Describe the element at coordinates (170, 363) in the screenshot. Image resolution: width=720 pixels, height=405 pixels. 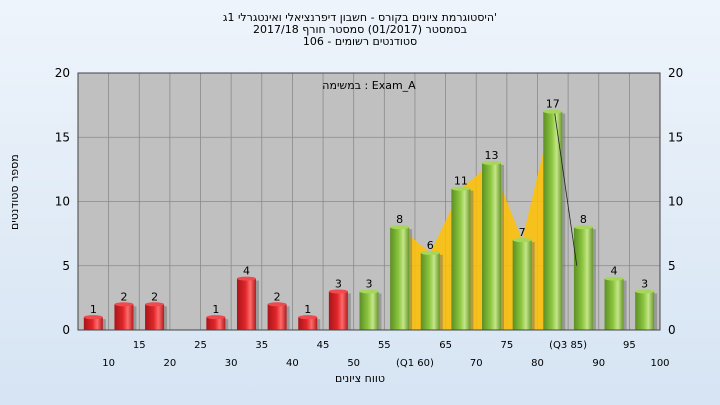
I see `x-tick-label: 20` at that location.